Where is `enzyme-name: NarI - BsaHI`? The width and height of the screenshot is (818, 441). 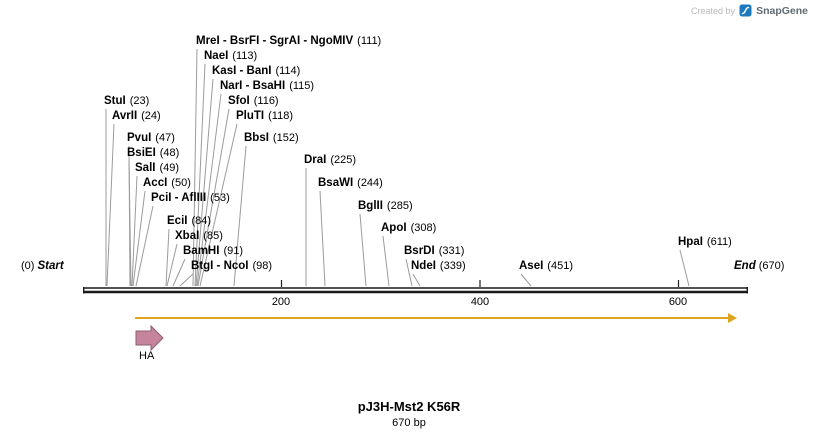 enzyme-name: NarI - BsaHI is located at coordinates (253, 86).